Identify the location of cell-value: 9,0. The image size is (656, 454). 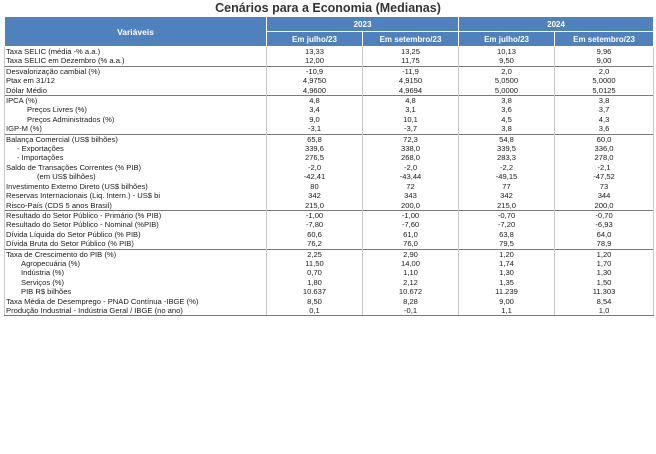
(314, 119).